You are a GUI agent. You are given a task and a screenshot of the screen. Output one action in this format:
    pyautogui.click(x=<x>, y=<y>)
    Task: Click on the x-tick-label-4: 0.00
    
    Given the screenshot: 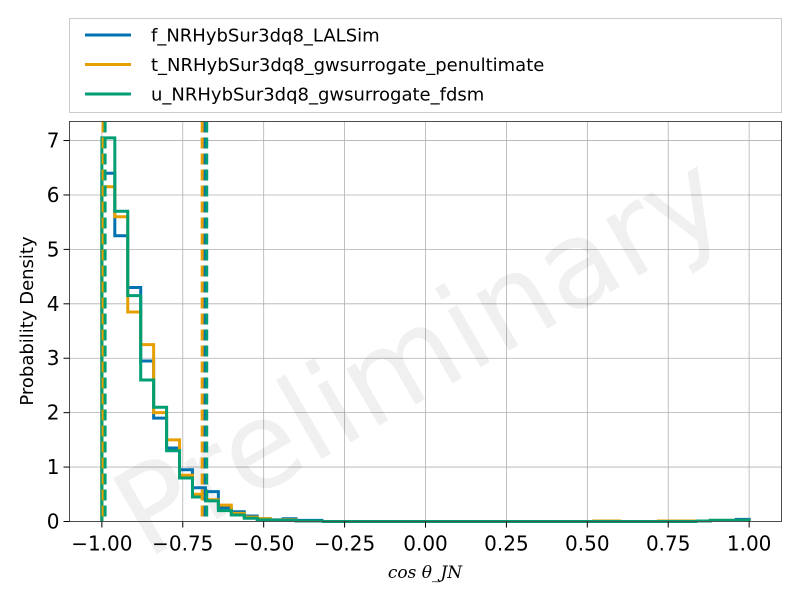 What is the action you would take?
    pyautogui.click(x=425, y=544)
    